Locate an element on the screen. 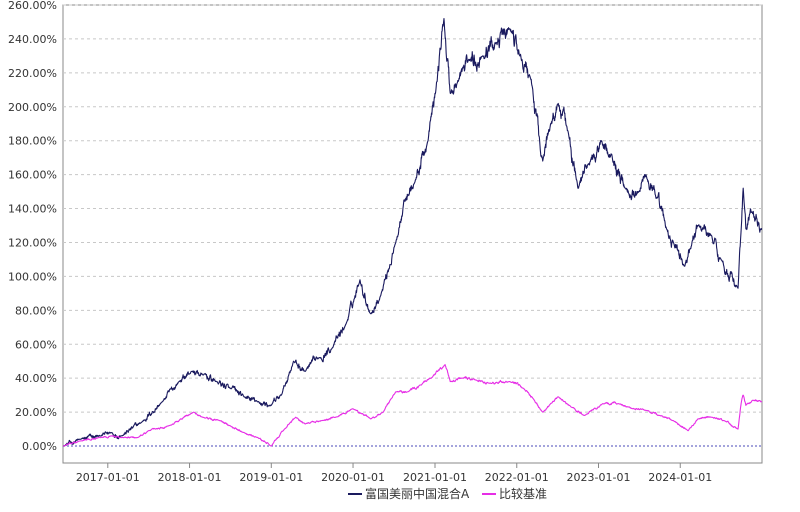  legend-label: 比较基准 is located at coordinates (523, 493).